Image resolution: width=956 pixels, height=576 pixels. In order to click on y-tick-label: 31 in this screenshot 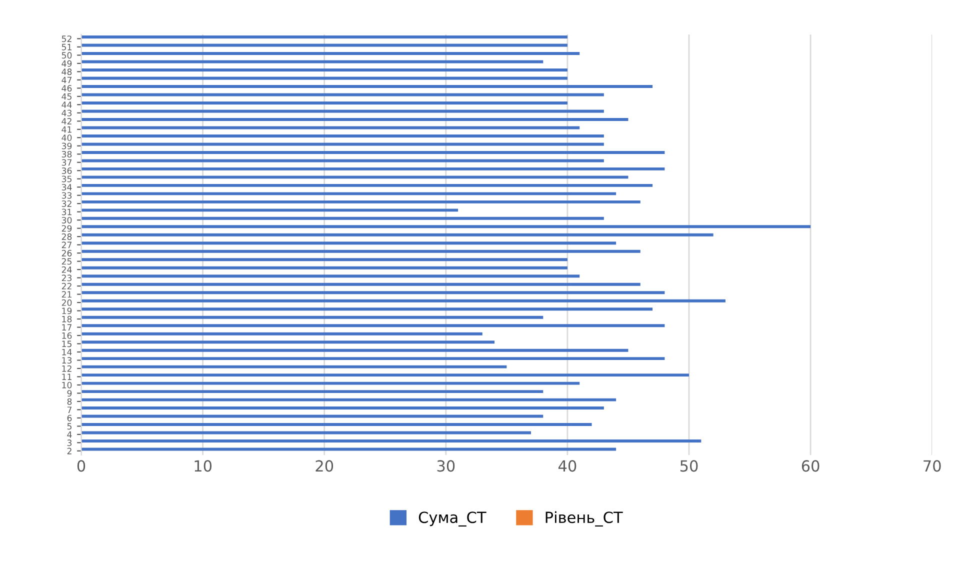, I will do `click(67, 212)`.